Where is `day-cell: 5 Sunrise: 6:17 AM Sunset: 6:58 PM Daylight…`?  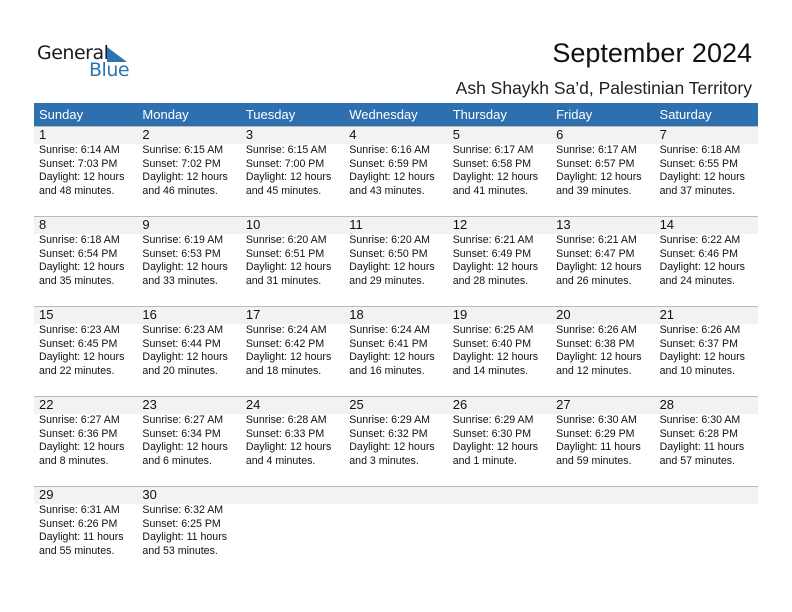
day-cell: 5 Sunrise: 6:17 AM Sunset: 6:58 PM Daylight… is located at coordinates (499, 171).